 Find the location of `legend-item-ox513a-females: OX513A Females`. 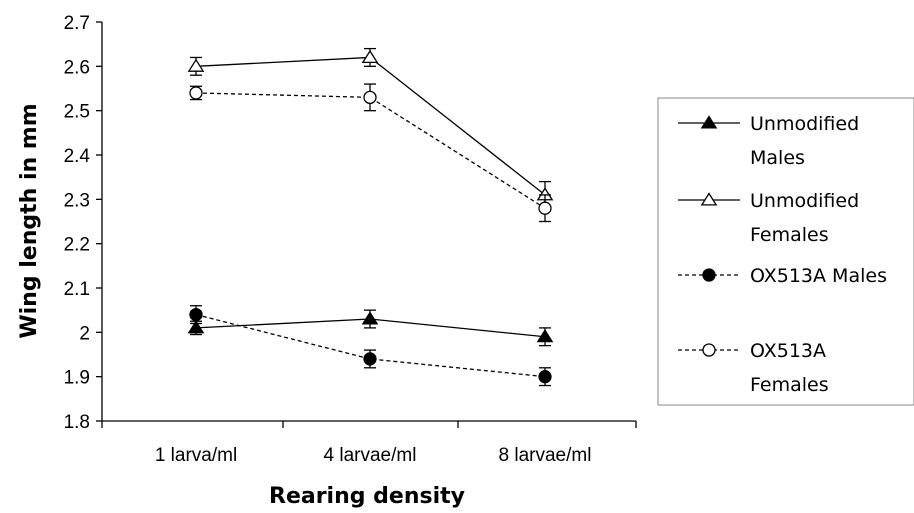

legend-item-ox513a-females: OX513A Females is located at coordinates (753, 368).